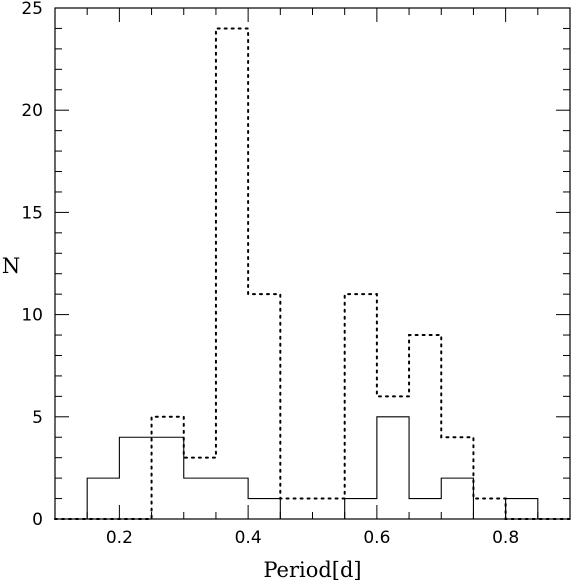 The image size is (572, 581). What do you see at coordinates (505, 538) in the screenshot?
I see `x-tick-label: 0.8` at bounding box center [505, 538].